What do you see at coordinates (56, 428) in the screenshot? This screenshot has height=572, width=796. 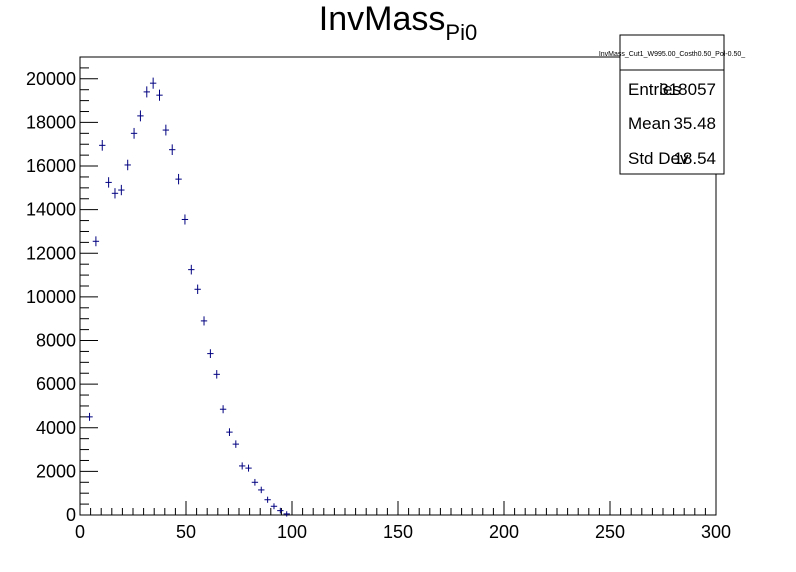 I see `y-tick-label: 4000` at bounding box center [56, 428].